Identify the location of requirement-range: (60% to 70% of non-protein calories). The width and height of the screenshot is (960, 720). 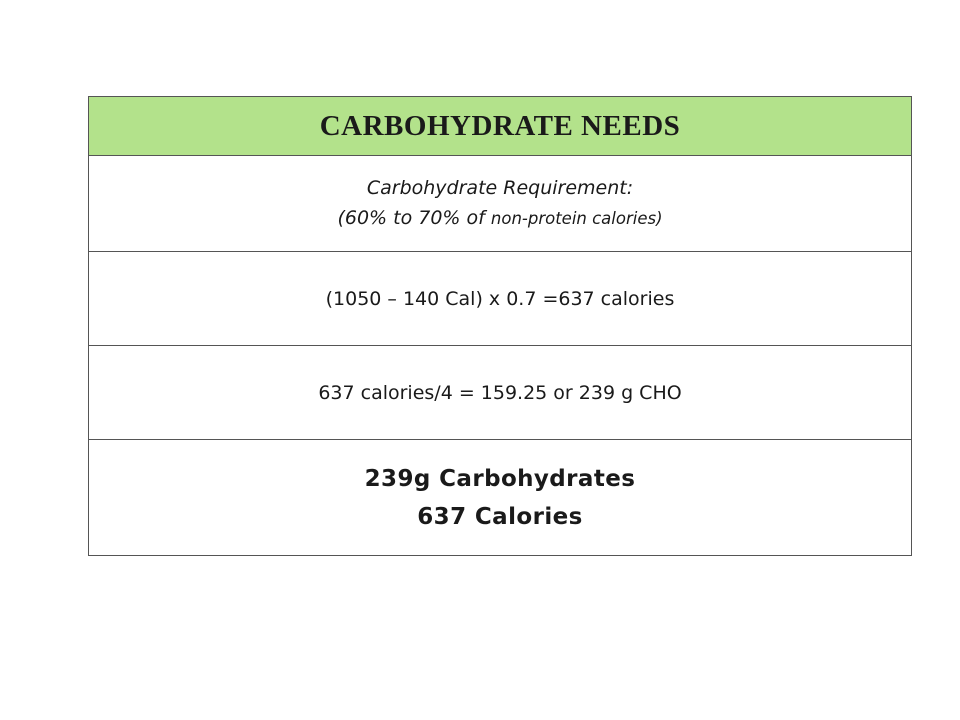
(500, 218).